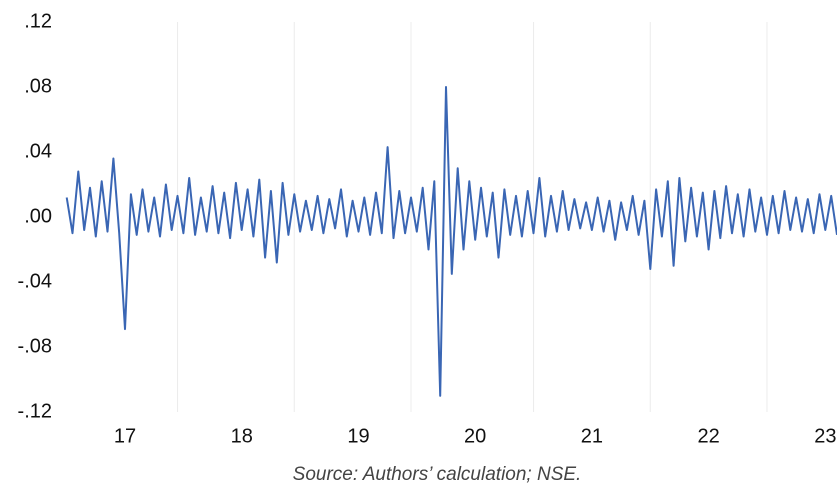 Image resolution: width=837 pixels, height=489 pixels. I want to click on y-tick-label: -.04, so click(35, 281).